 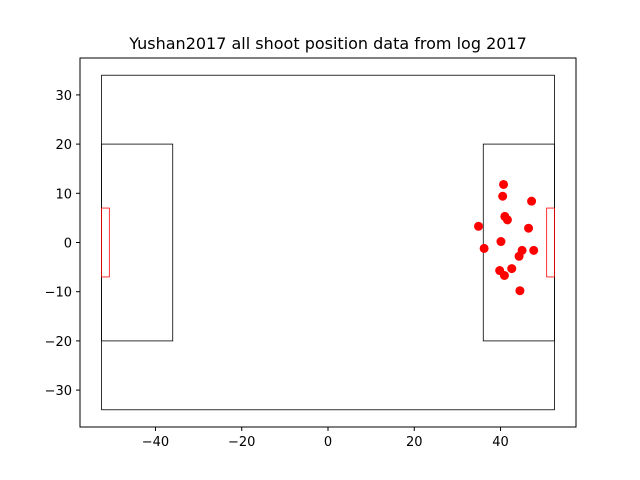 I want to click on right-goal, so click(x=550, y=242).